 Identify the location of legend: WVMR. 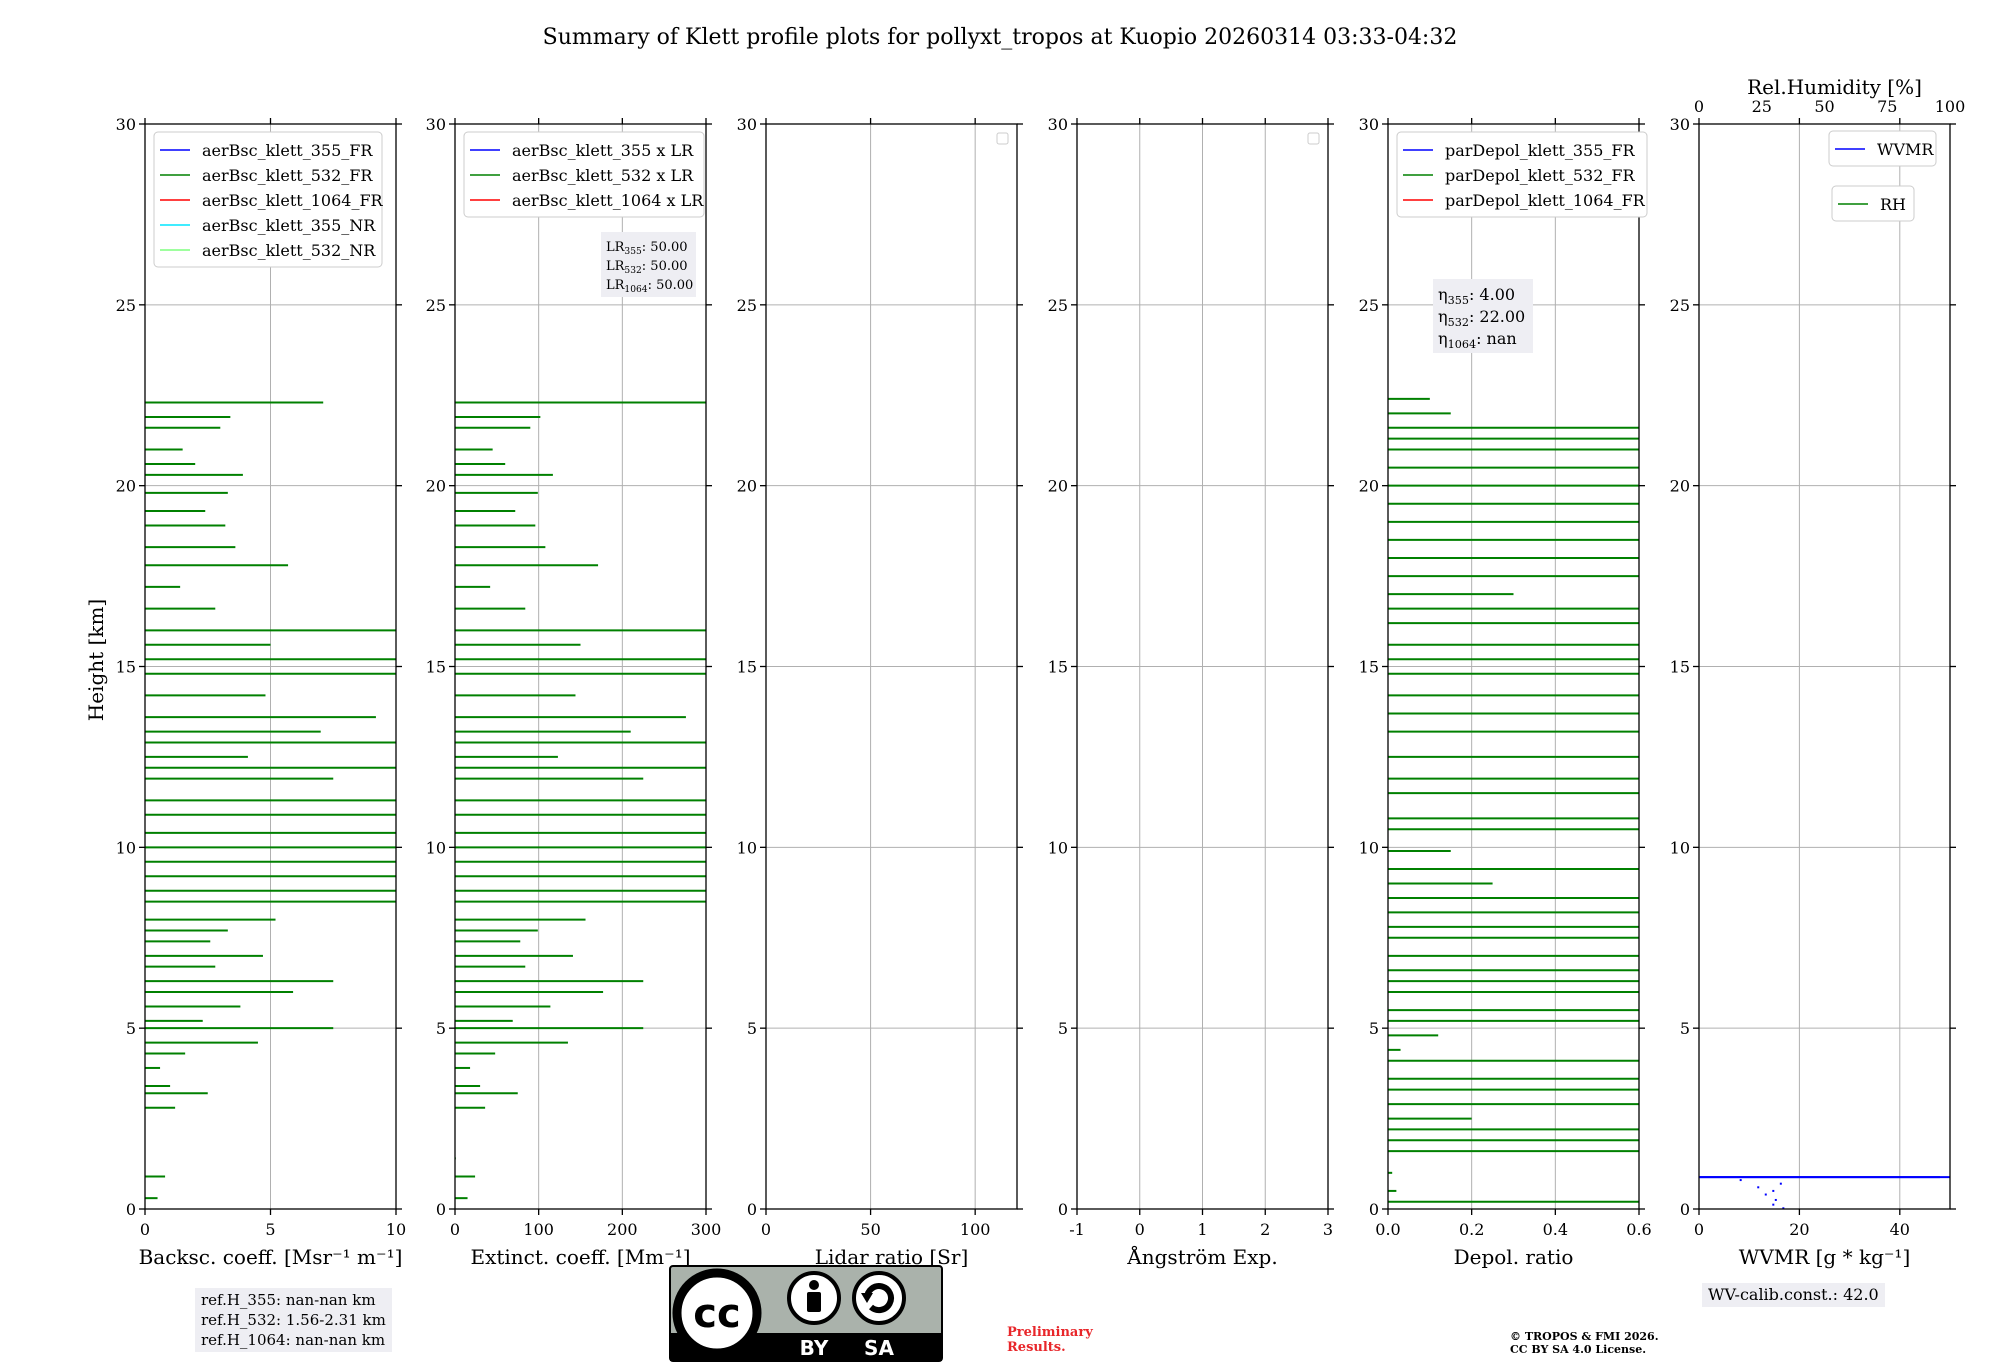
(1882, 148).